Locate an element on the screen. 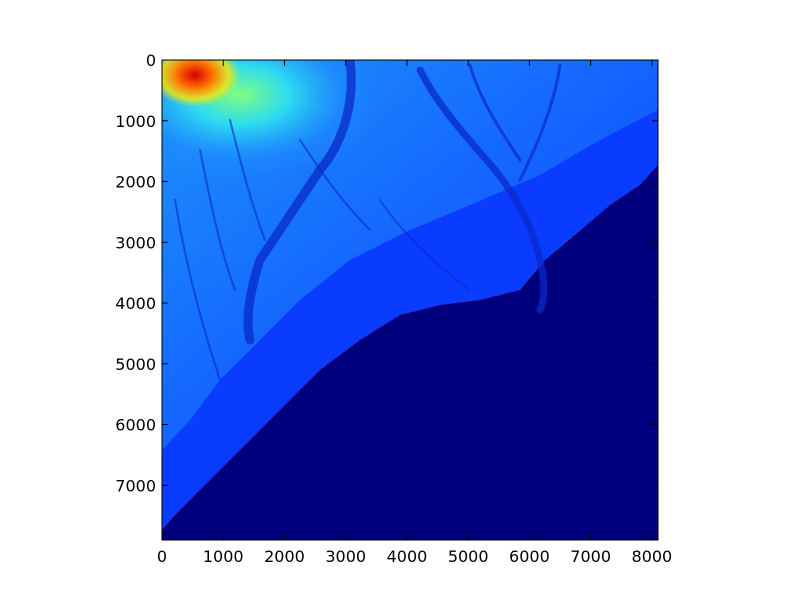 The image size is (800, 600). y-tick-label: 2000 is located at coordinates (135, 182).